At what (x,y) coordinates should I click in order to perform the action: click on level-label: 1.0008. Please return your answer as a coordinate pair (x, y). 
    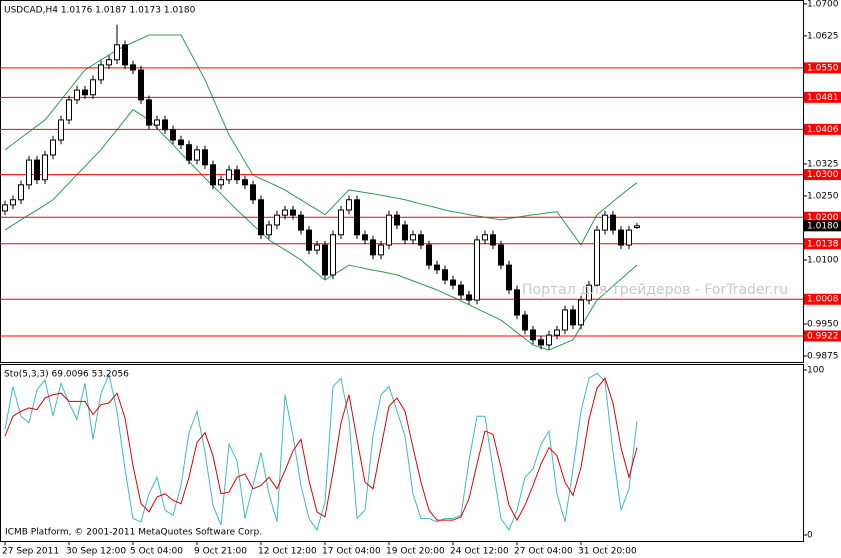
    Looking at the image, I should click on (823, 300).